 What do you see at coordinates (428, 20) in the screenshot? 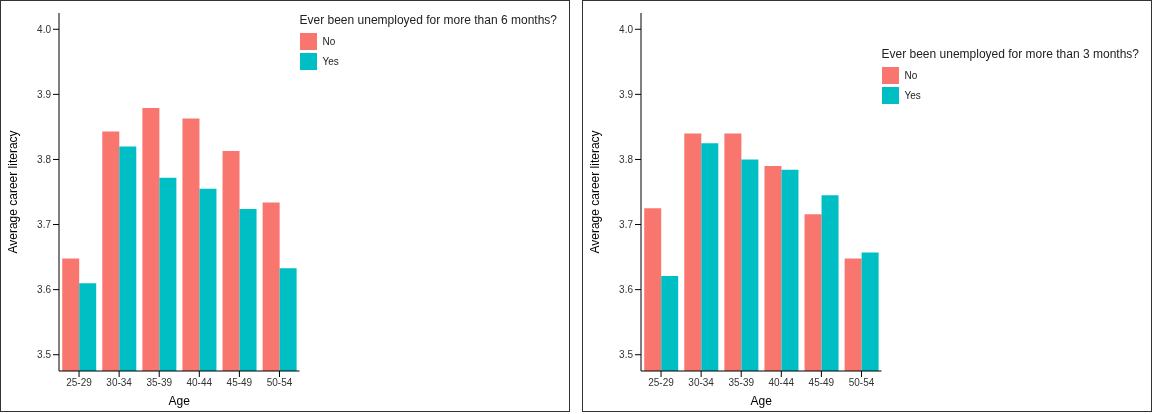
I see `legend-title: Ever been unemployed for more than 6 months?` at bounding box center [428, 20].